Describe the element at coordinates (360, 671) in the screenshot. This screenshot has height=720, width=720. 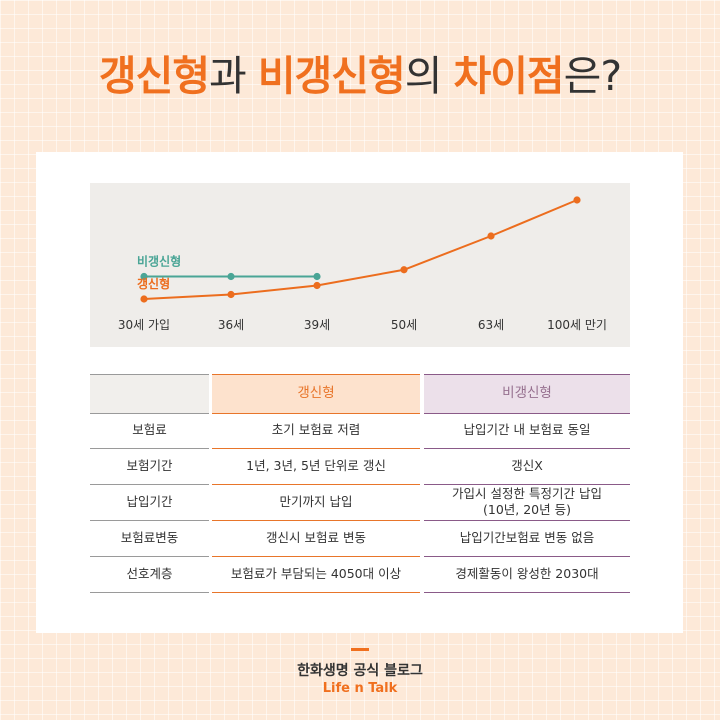
I see `footer-brand: 한화생명 공식 블로그` at that location.